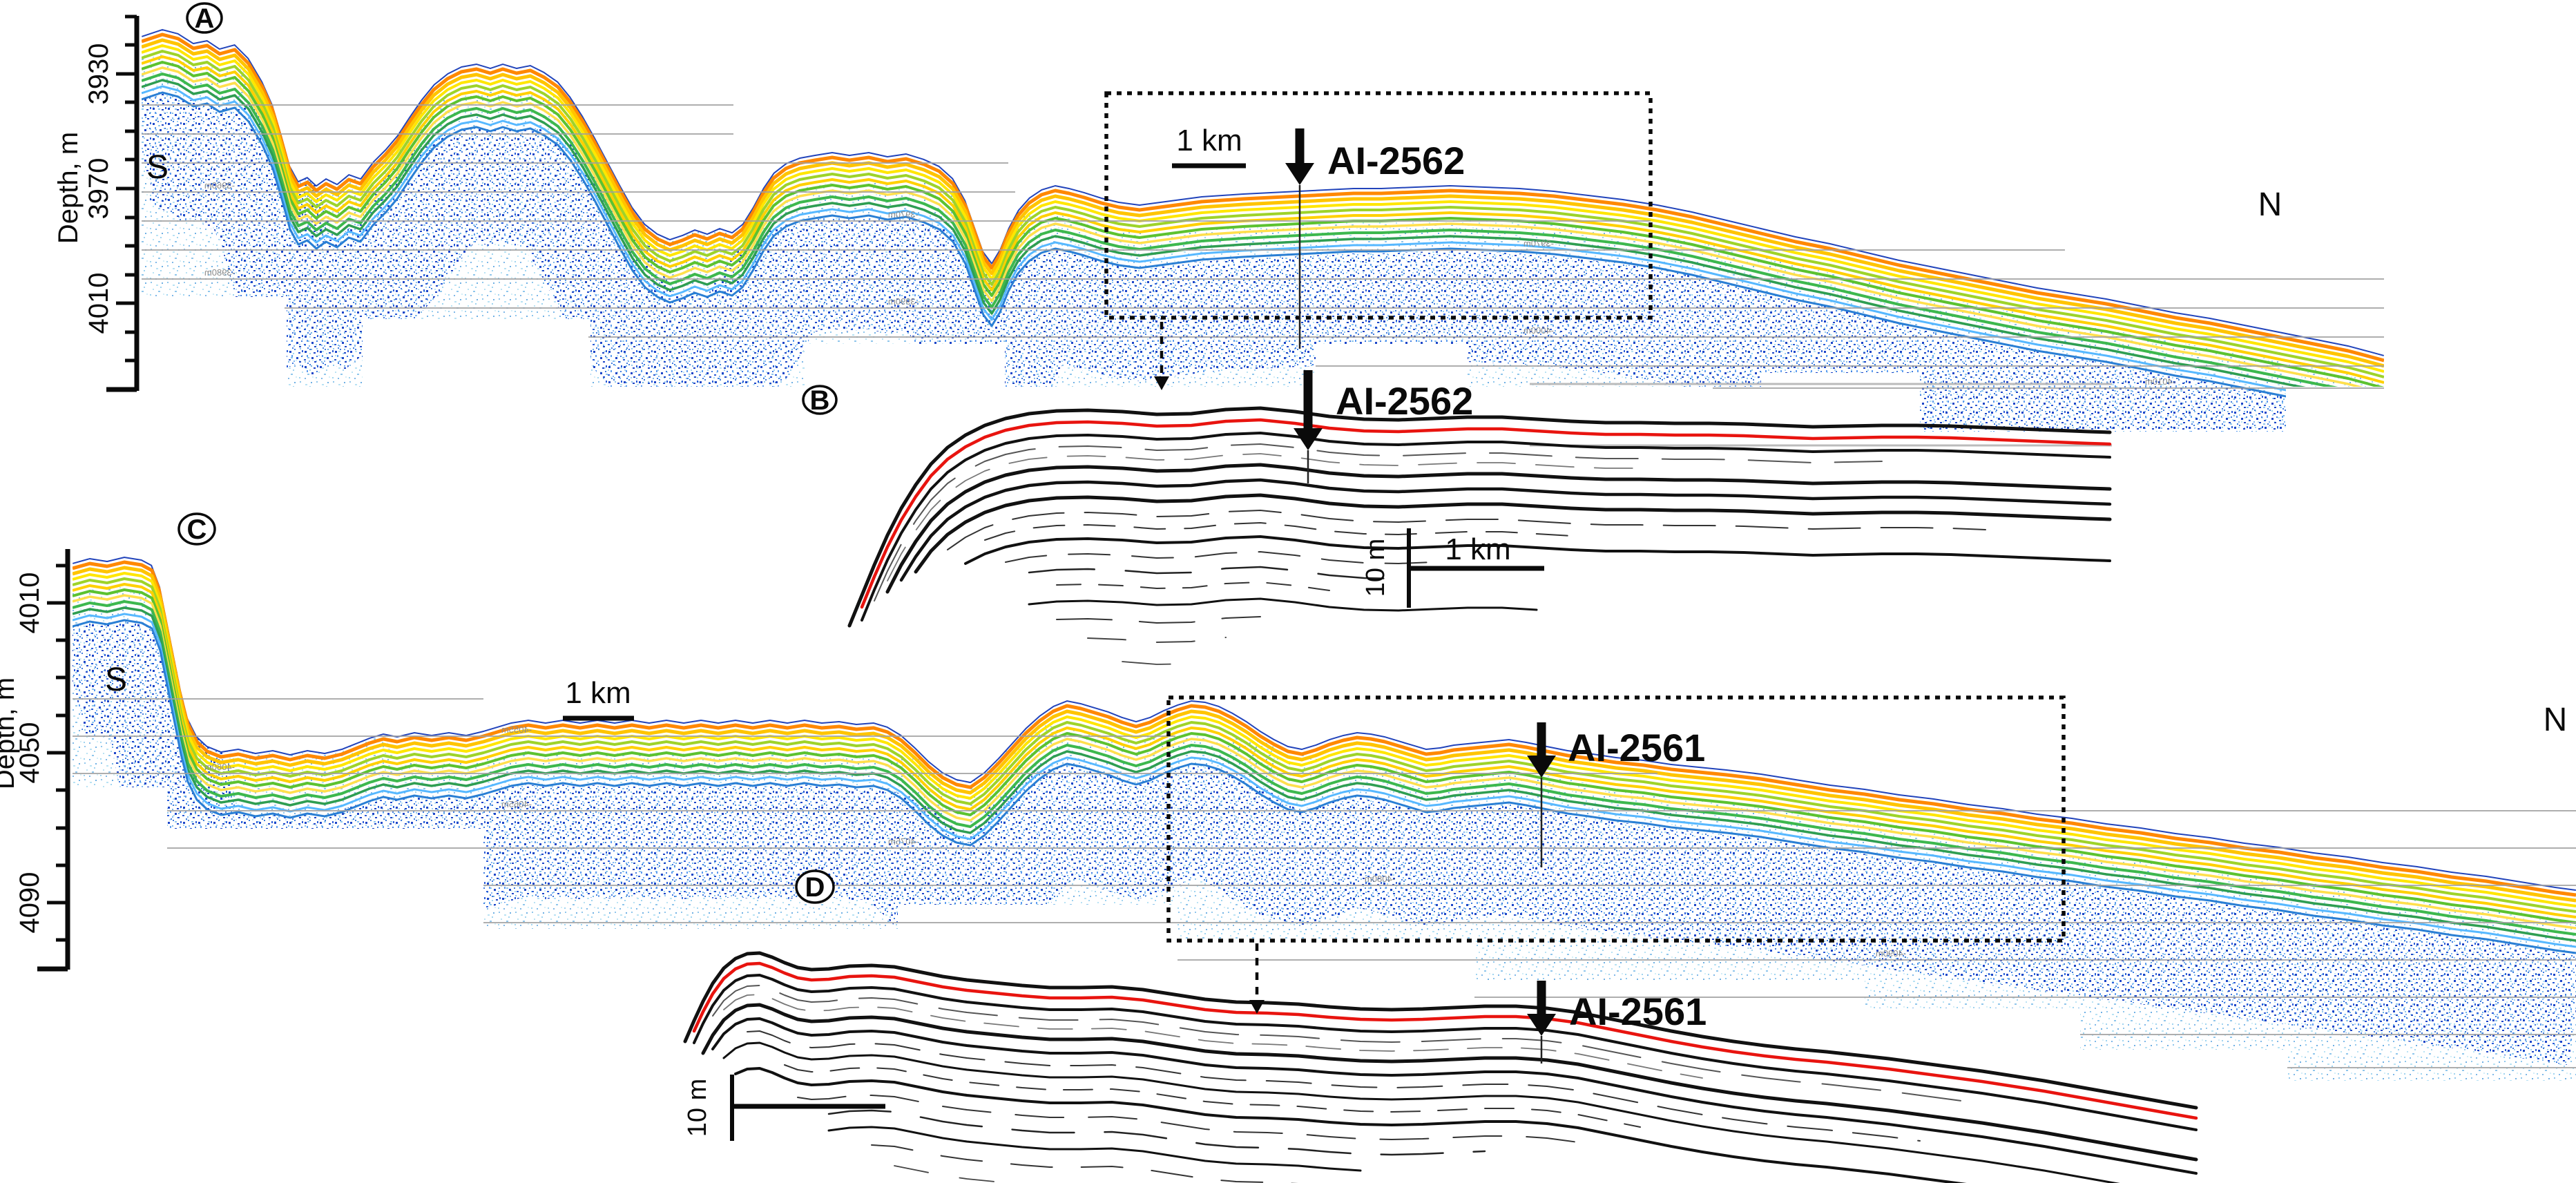 The image size is (2576, 1183). Describe the element at coordinates (820, 401) in the screenshot. I see `panel-tag-b: B` at that location.